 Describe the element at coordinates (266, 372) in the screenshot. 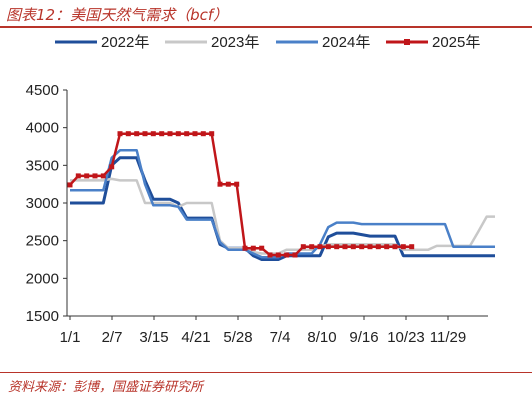

I see `footer-rule` at that location.